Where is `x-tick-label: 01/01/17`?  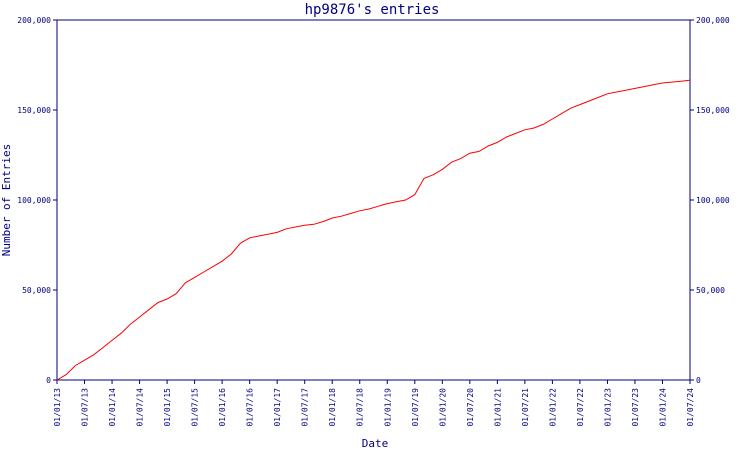
x-tick-label: 01/01/17 is located at coordinates (277, 407).